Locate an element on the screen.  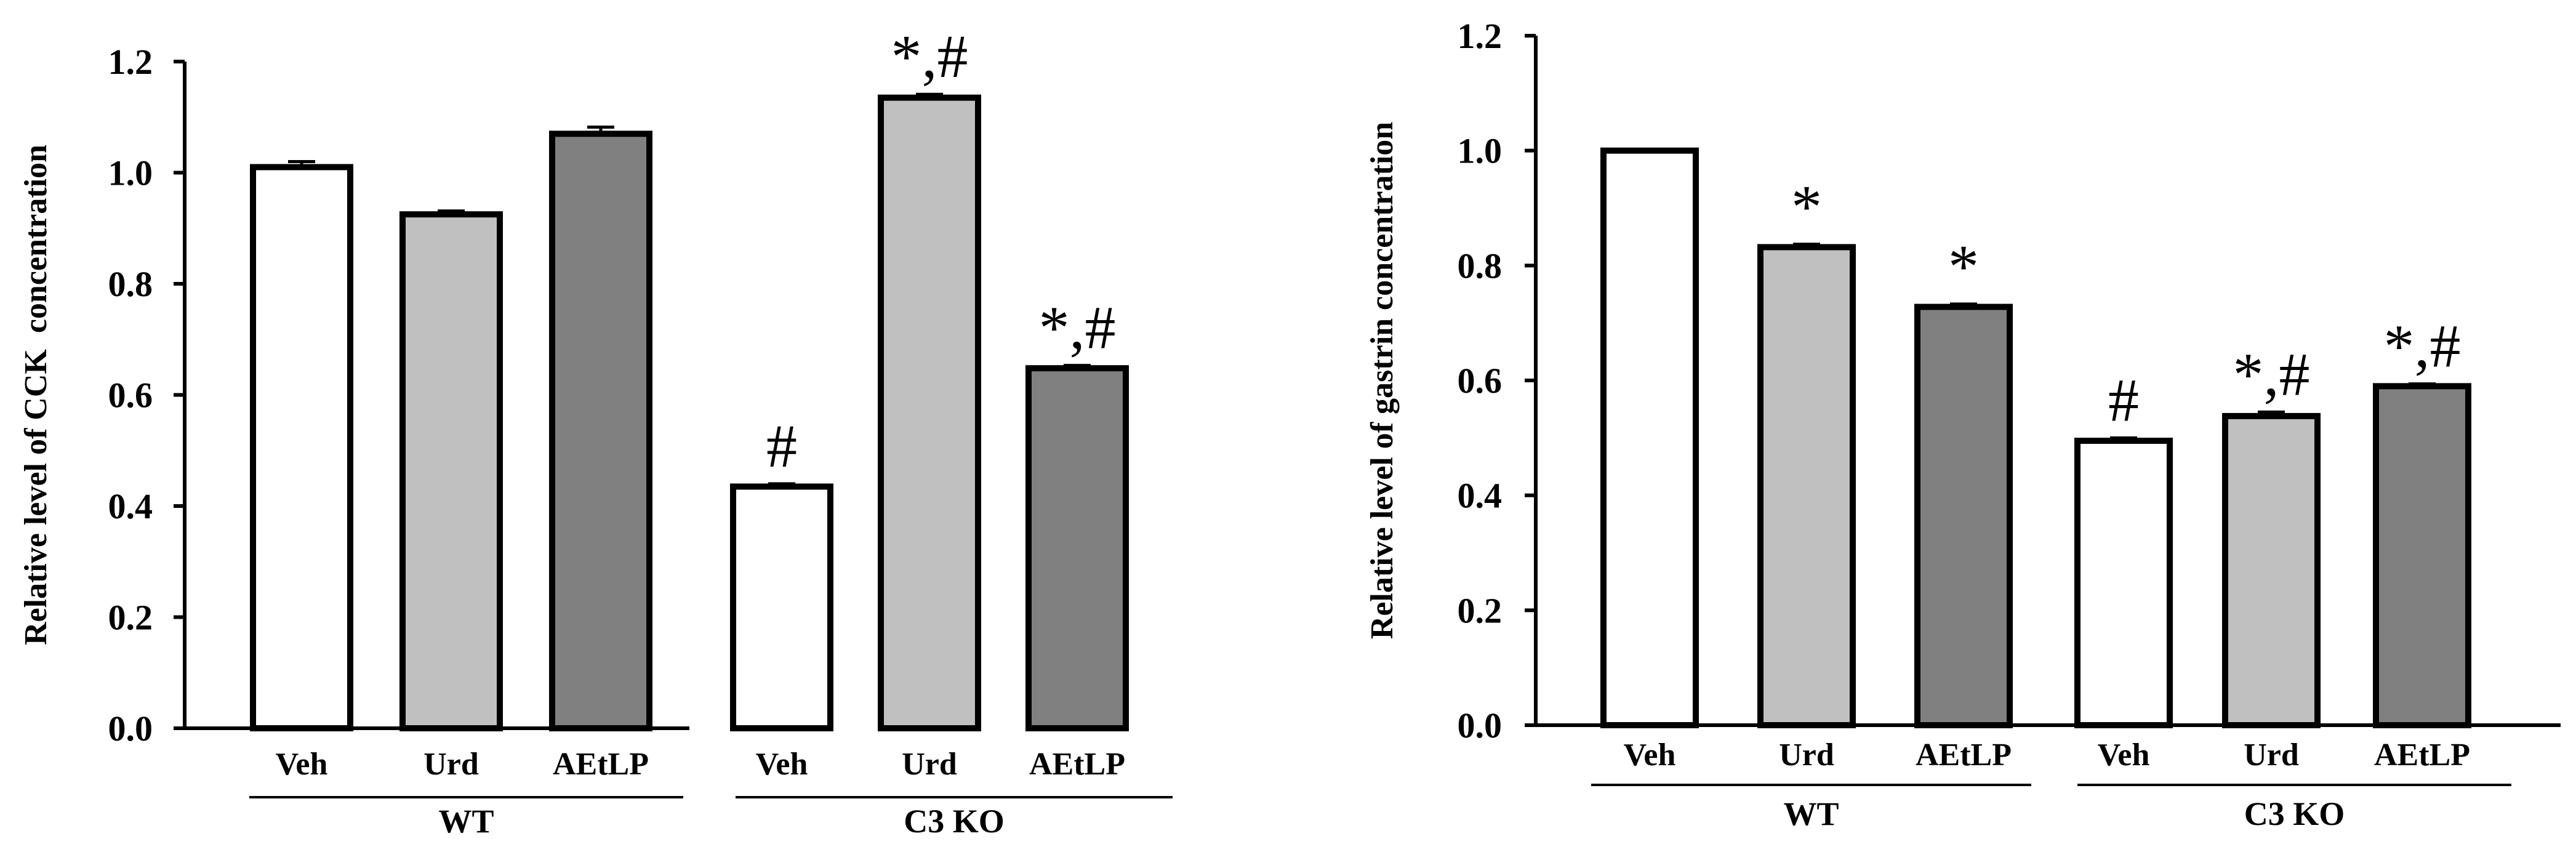
y-axis-label: Relative level of gastrin concentration is located at coordinates (1382, 381).